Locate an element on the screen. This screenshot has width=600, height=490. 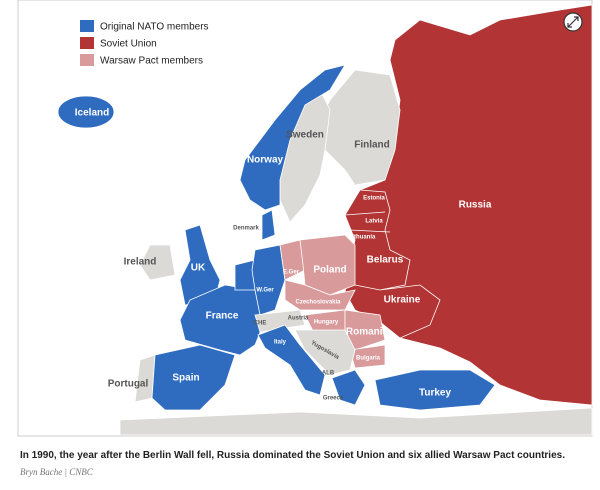
country-label: E.Ger is located at coordinates (291, 273).